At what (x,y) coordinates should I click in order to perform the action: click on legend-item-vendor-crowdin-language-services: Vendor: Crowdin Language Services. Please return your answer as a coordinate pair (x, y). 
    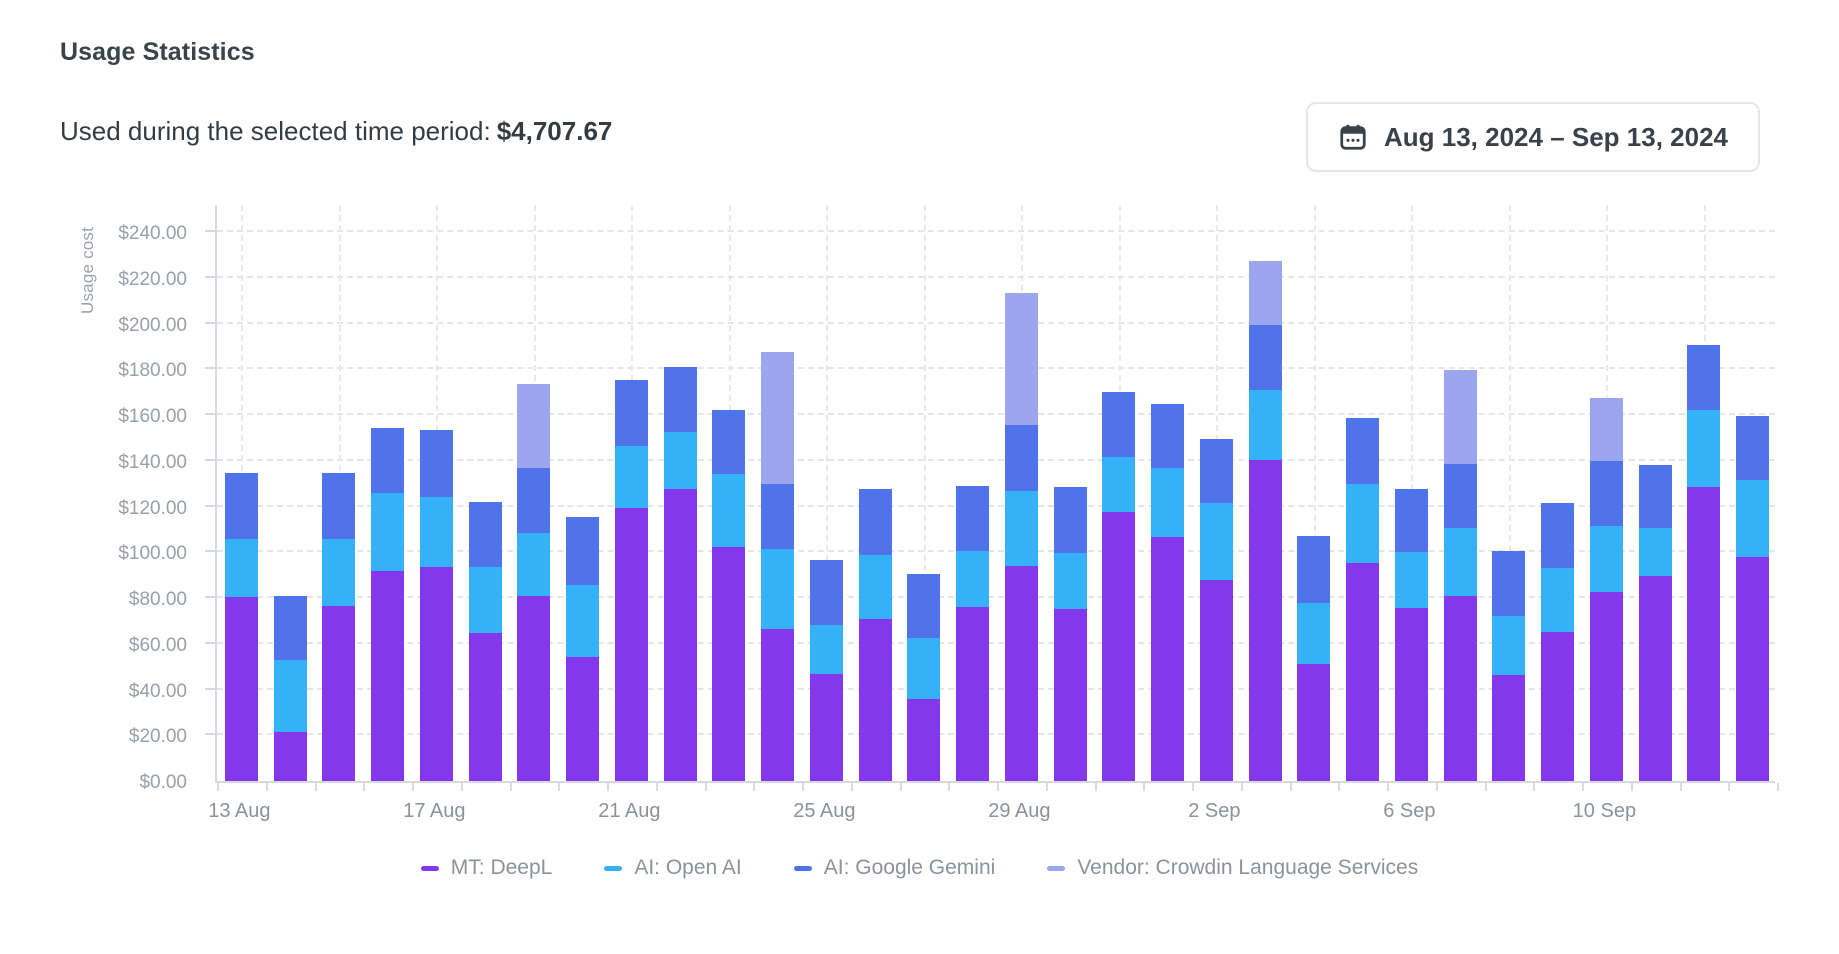
    Looking at the image, I should click on (1232, 868).